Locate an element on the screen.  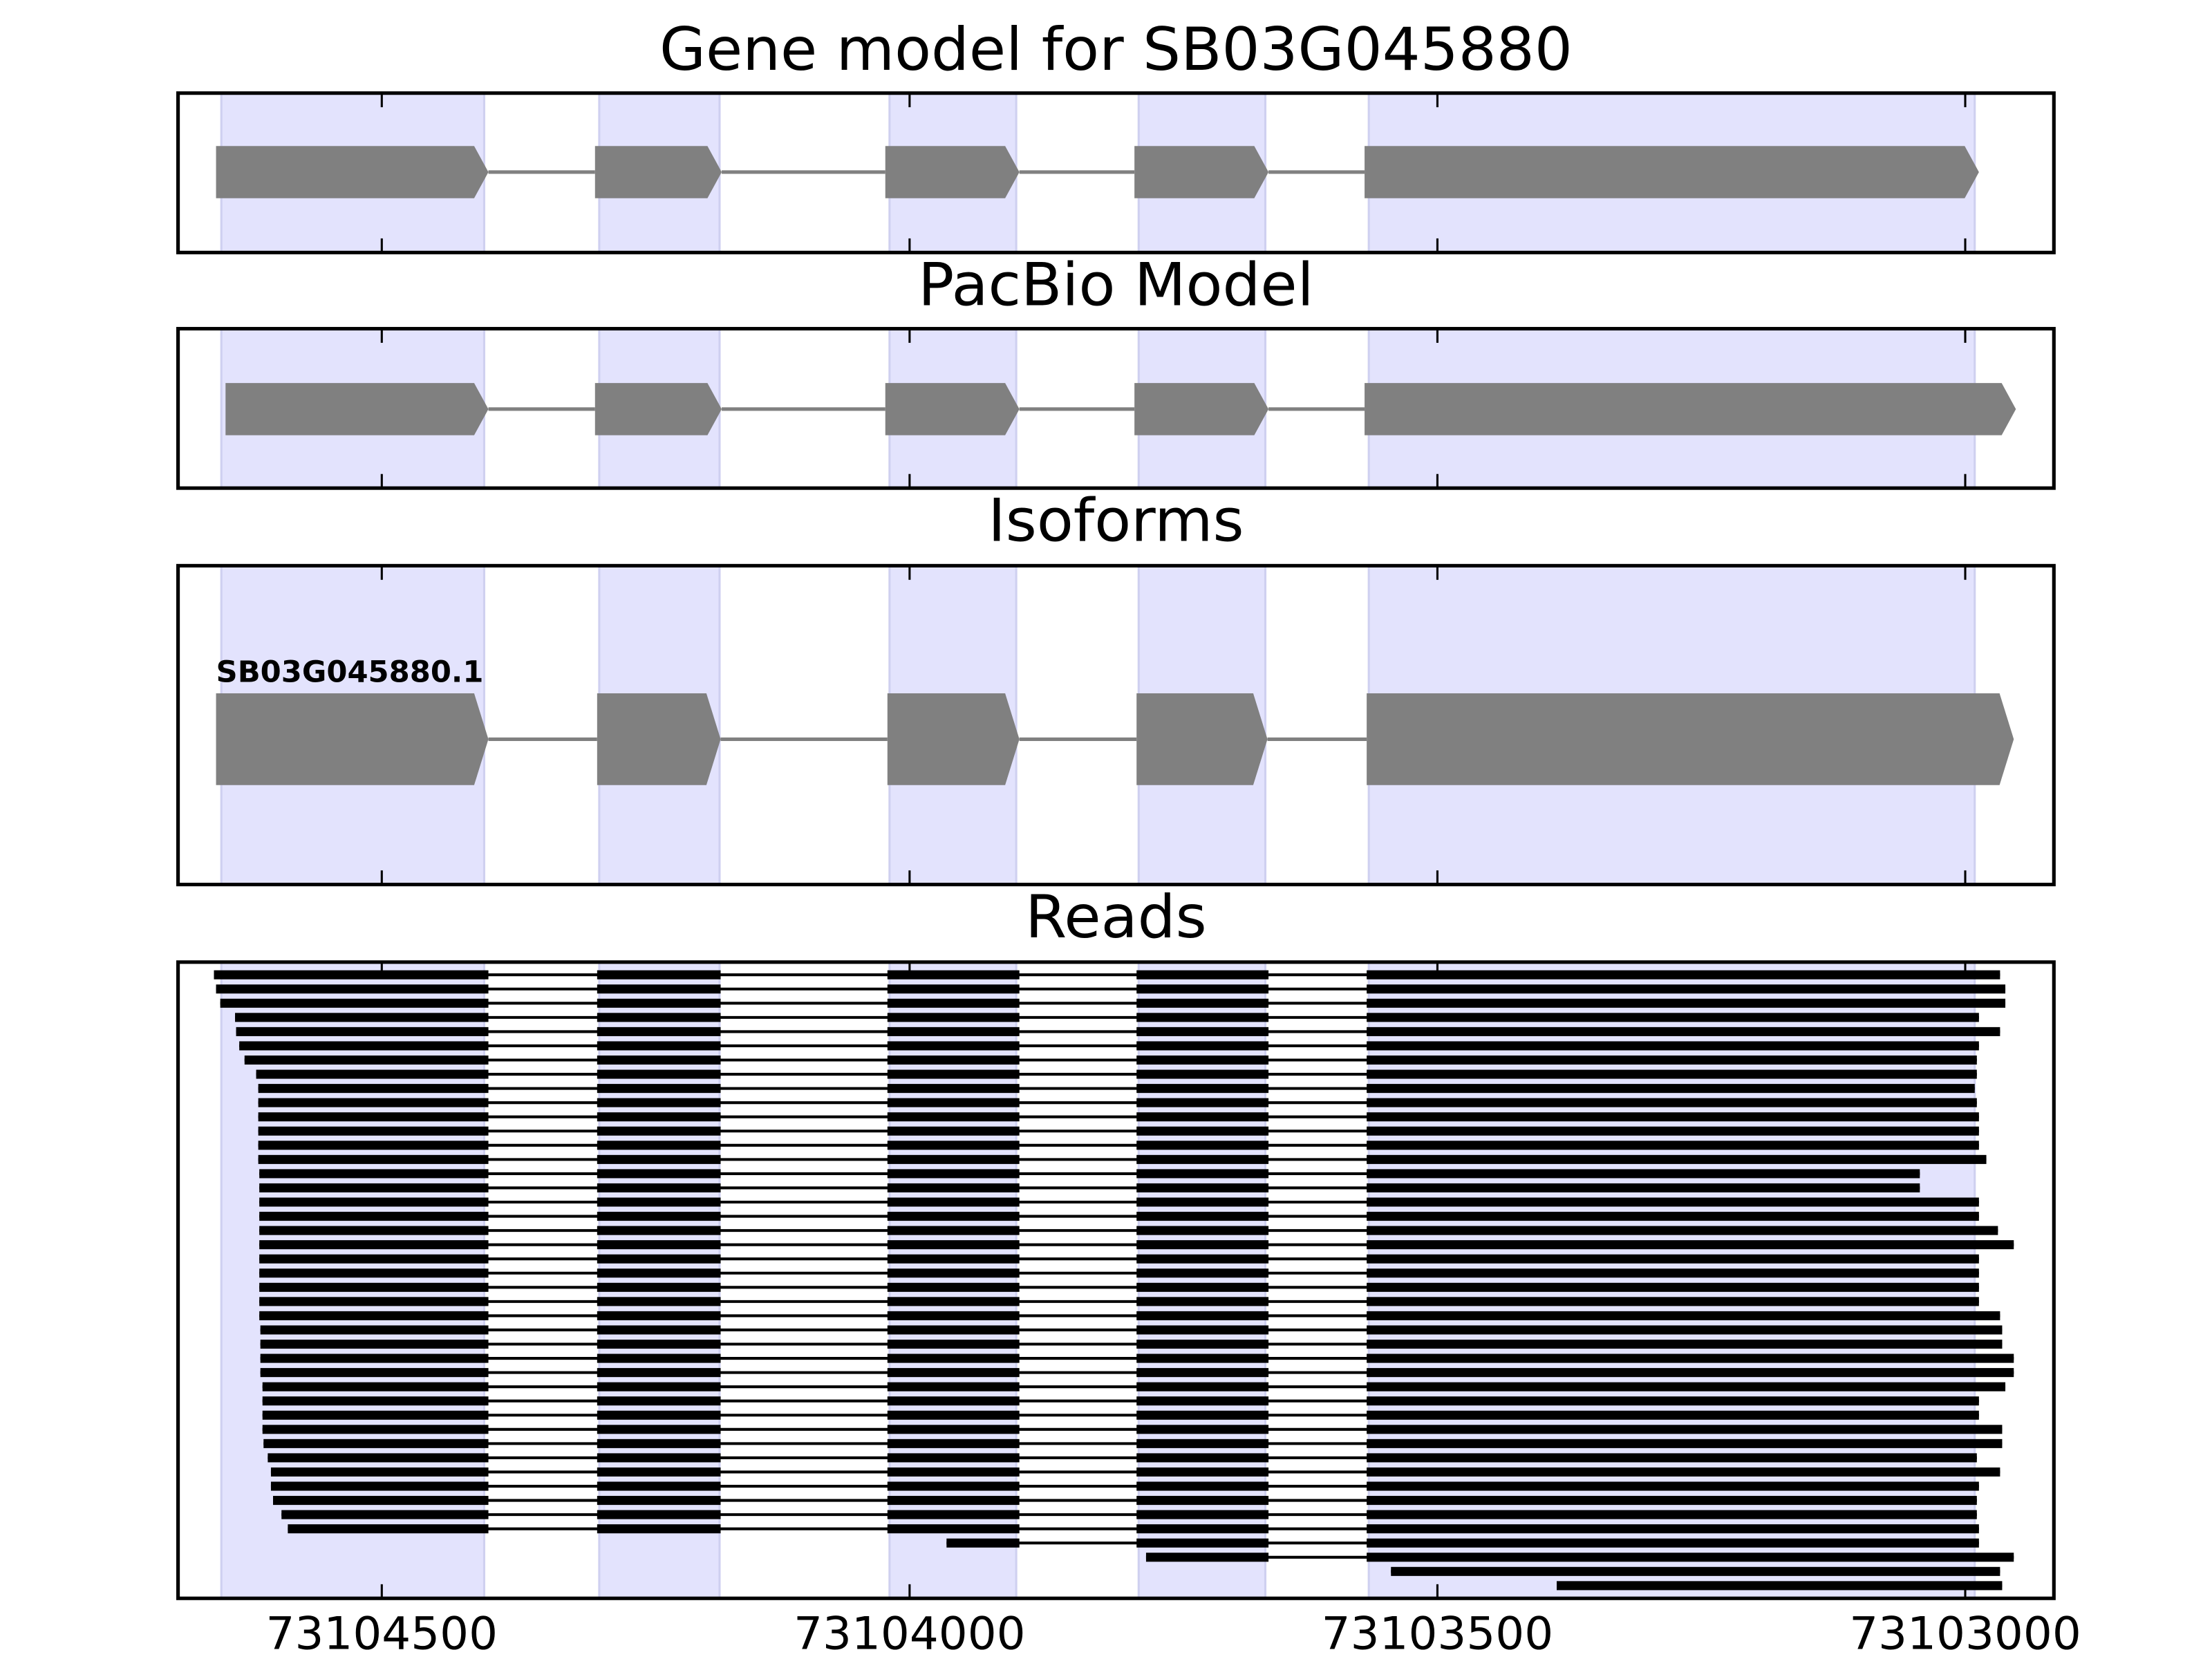
x-tick-label: 73103500 is located at coordinates (1438, 1633).